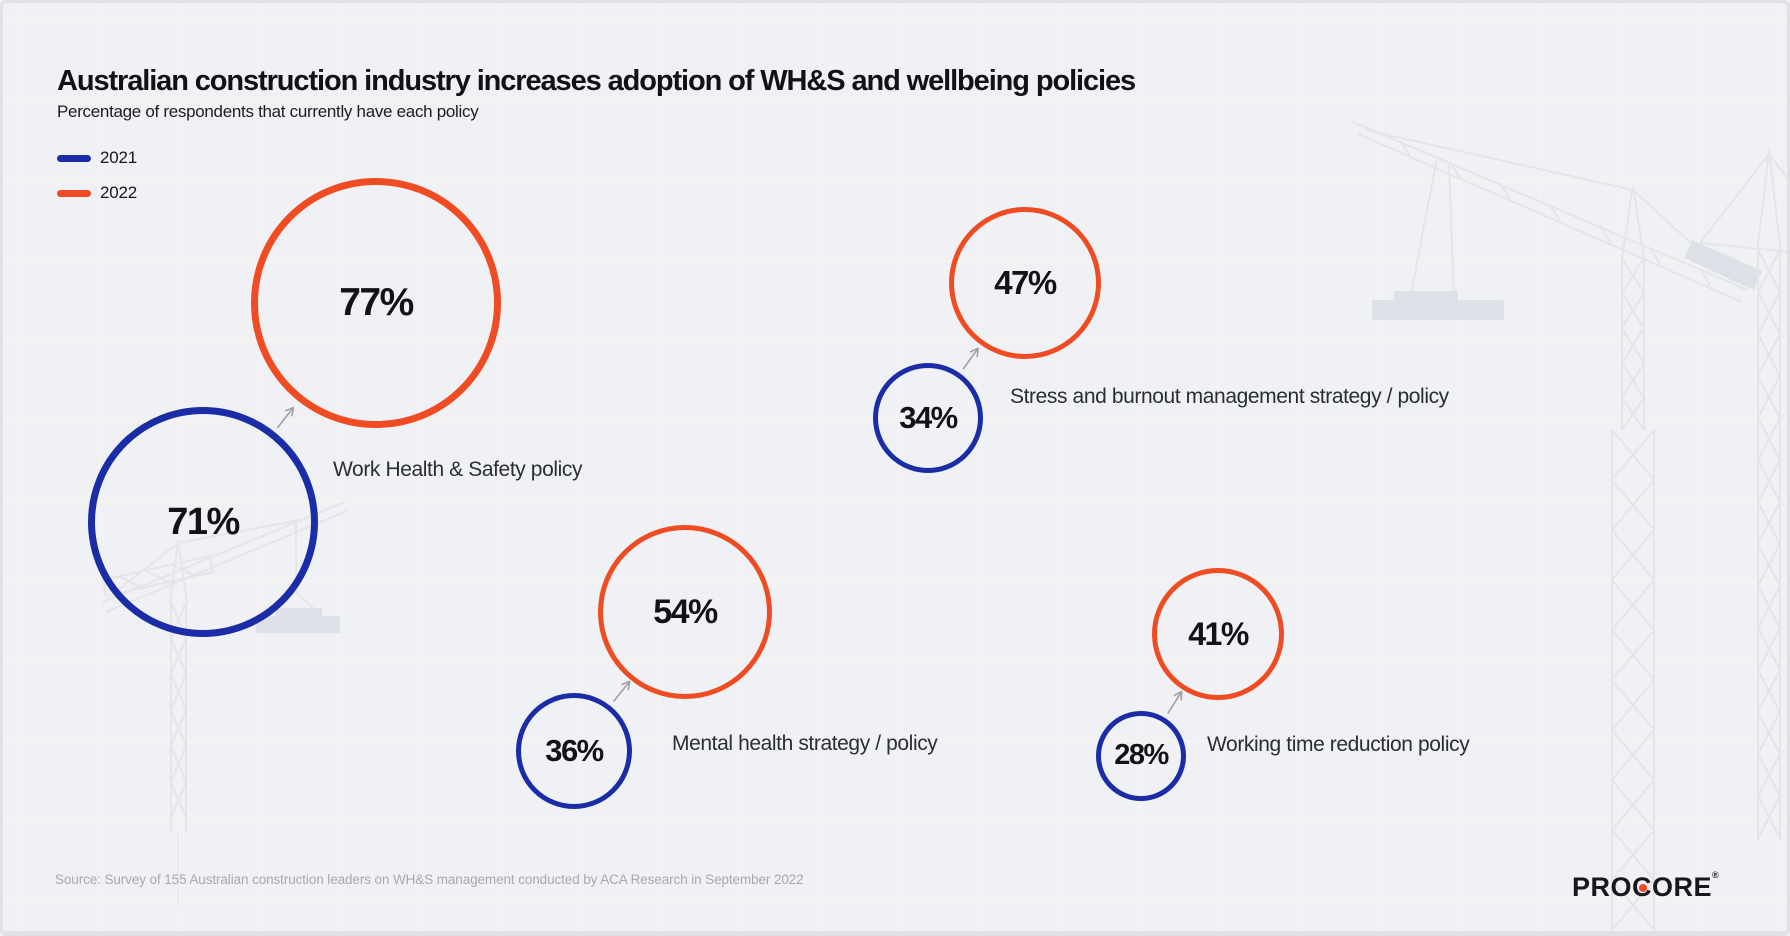 The height and width of the screenshot is (936, 1790). I want to click on bubble-2021-work-health-safety-policy: 71%, so click(202, 521).